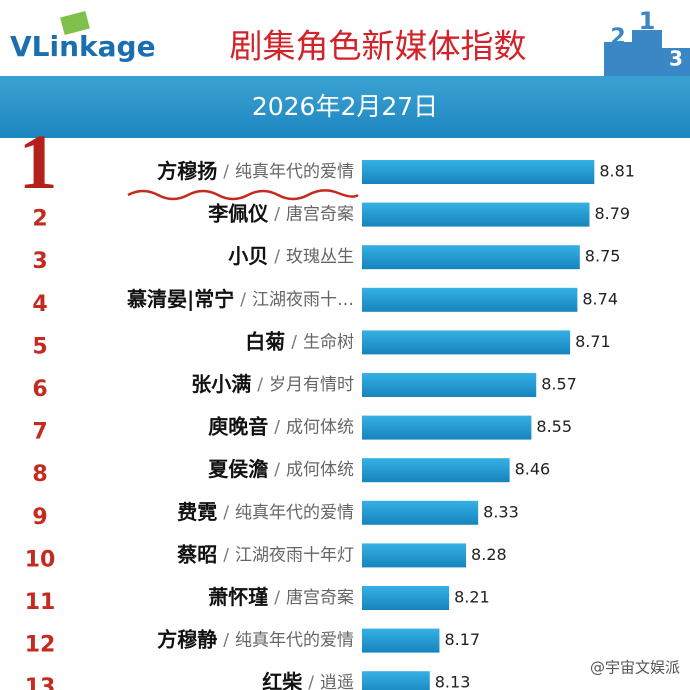 Image resolution: width=690 pixels, height=690 pixels. Describe the element at coordinates (554, 426) in the screenshot. I see `value-label: 8.55` at that location.